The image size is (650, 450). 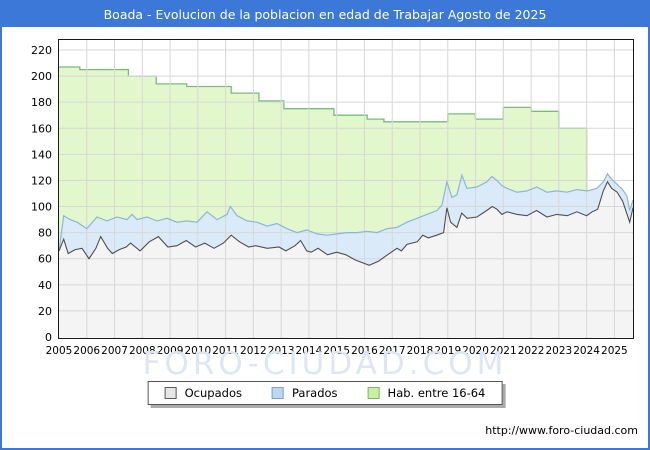 I want to click on y-tick-label: 80, so click(x=45, y=233).